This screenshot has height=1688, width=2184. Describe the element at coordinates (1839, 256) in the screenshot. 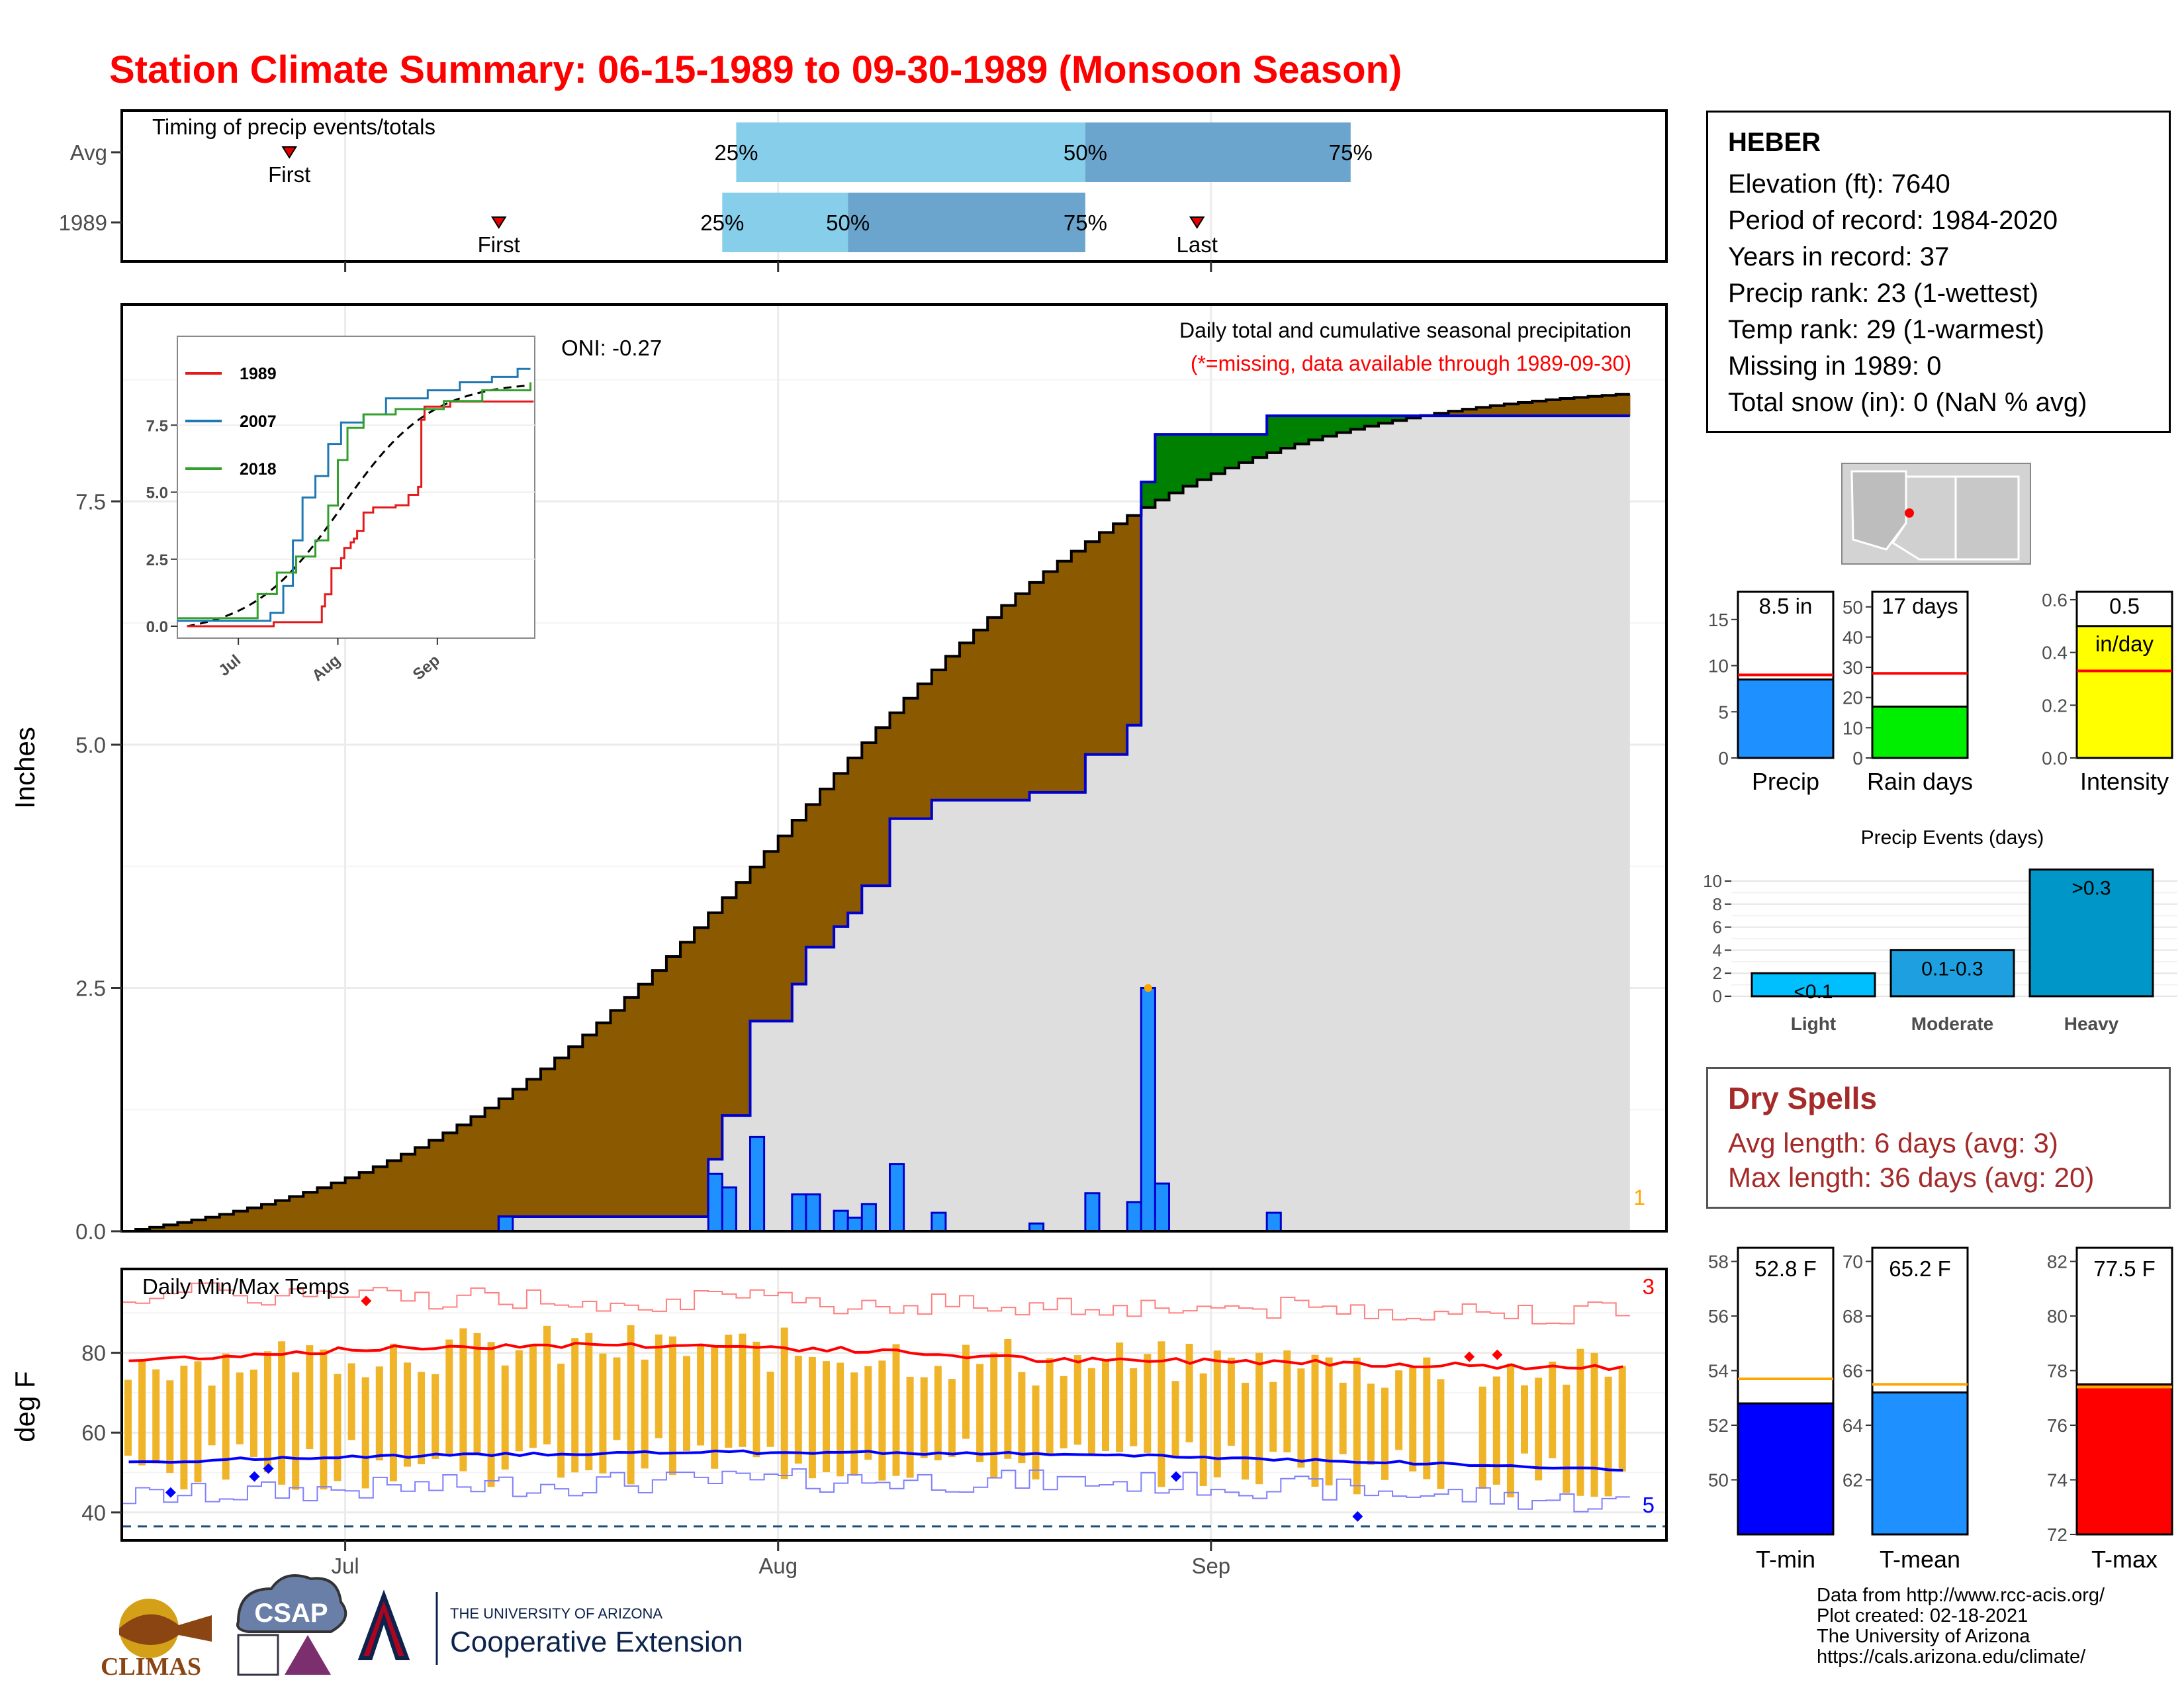

I see `station-years: Years in record: 37` at that location.